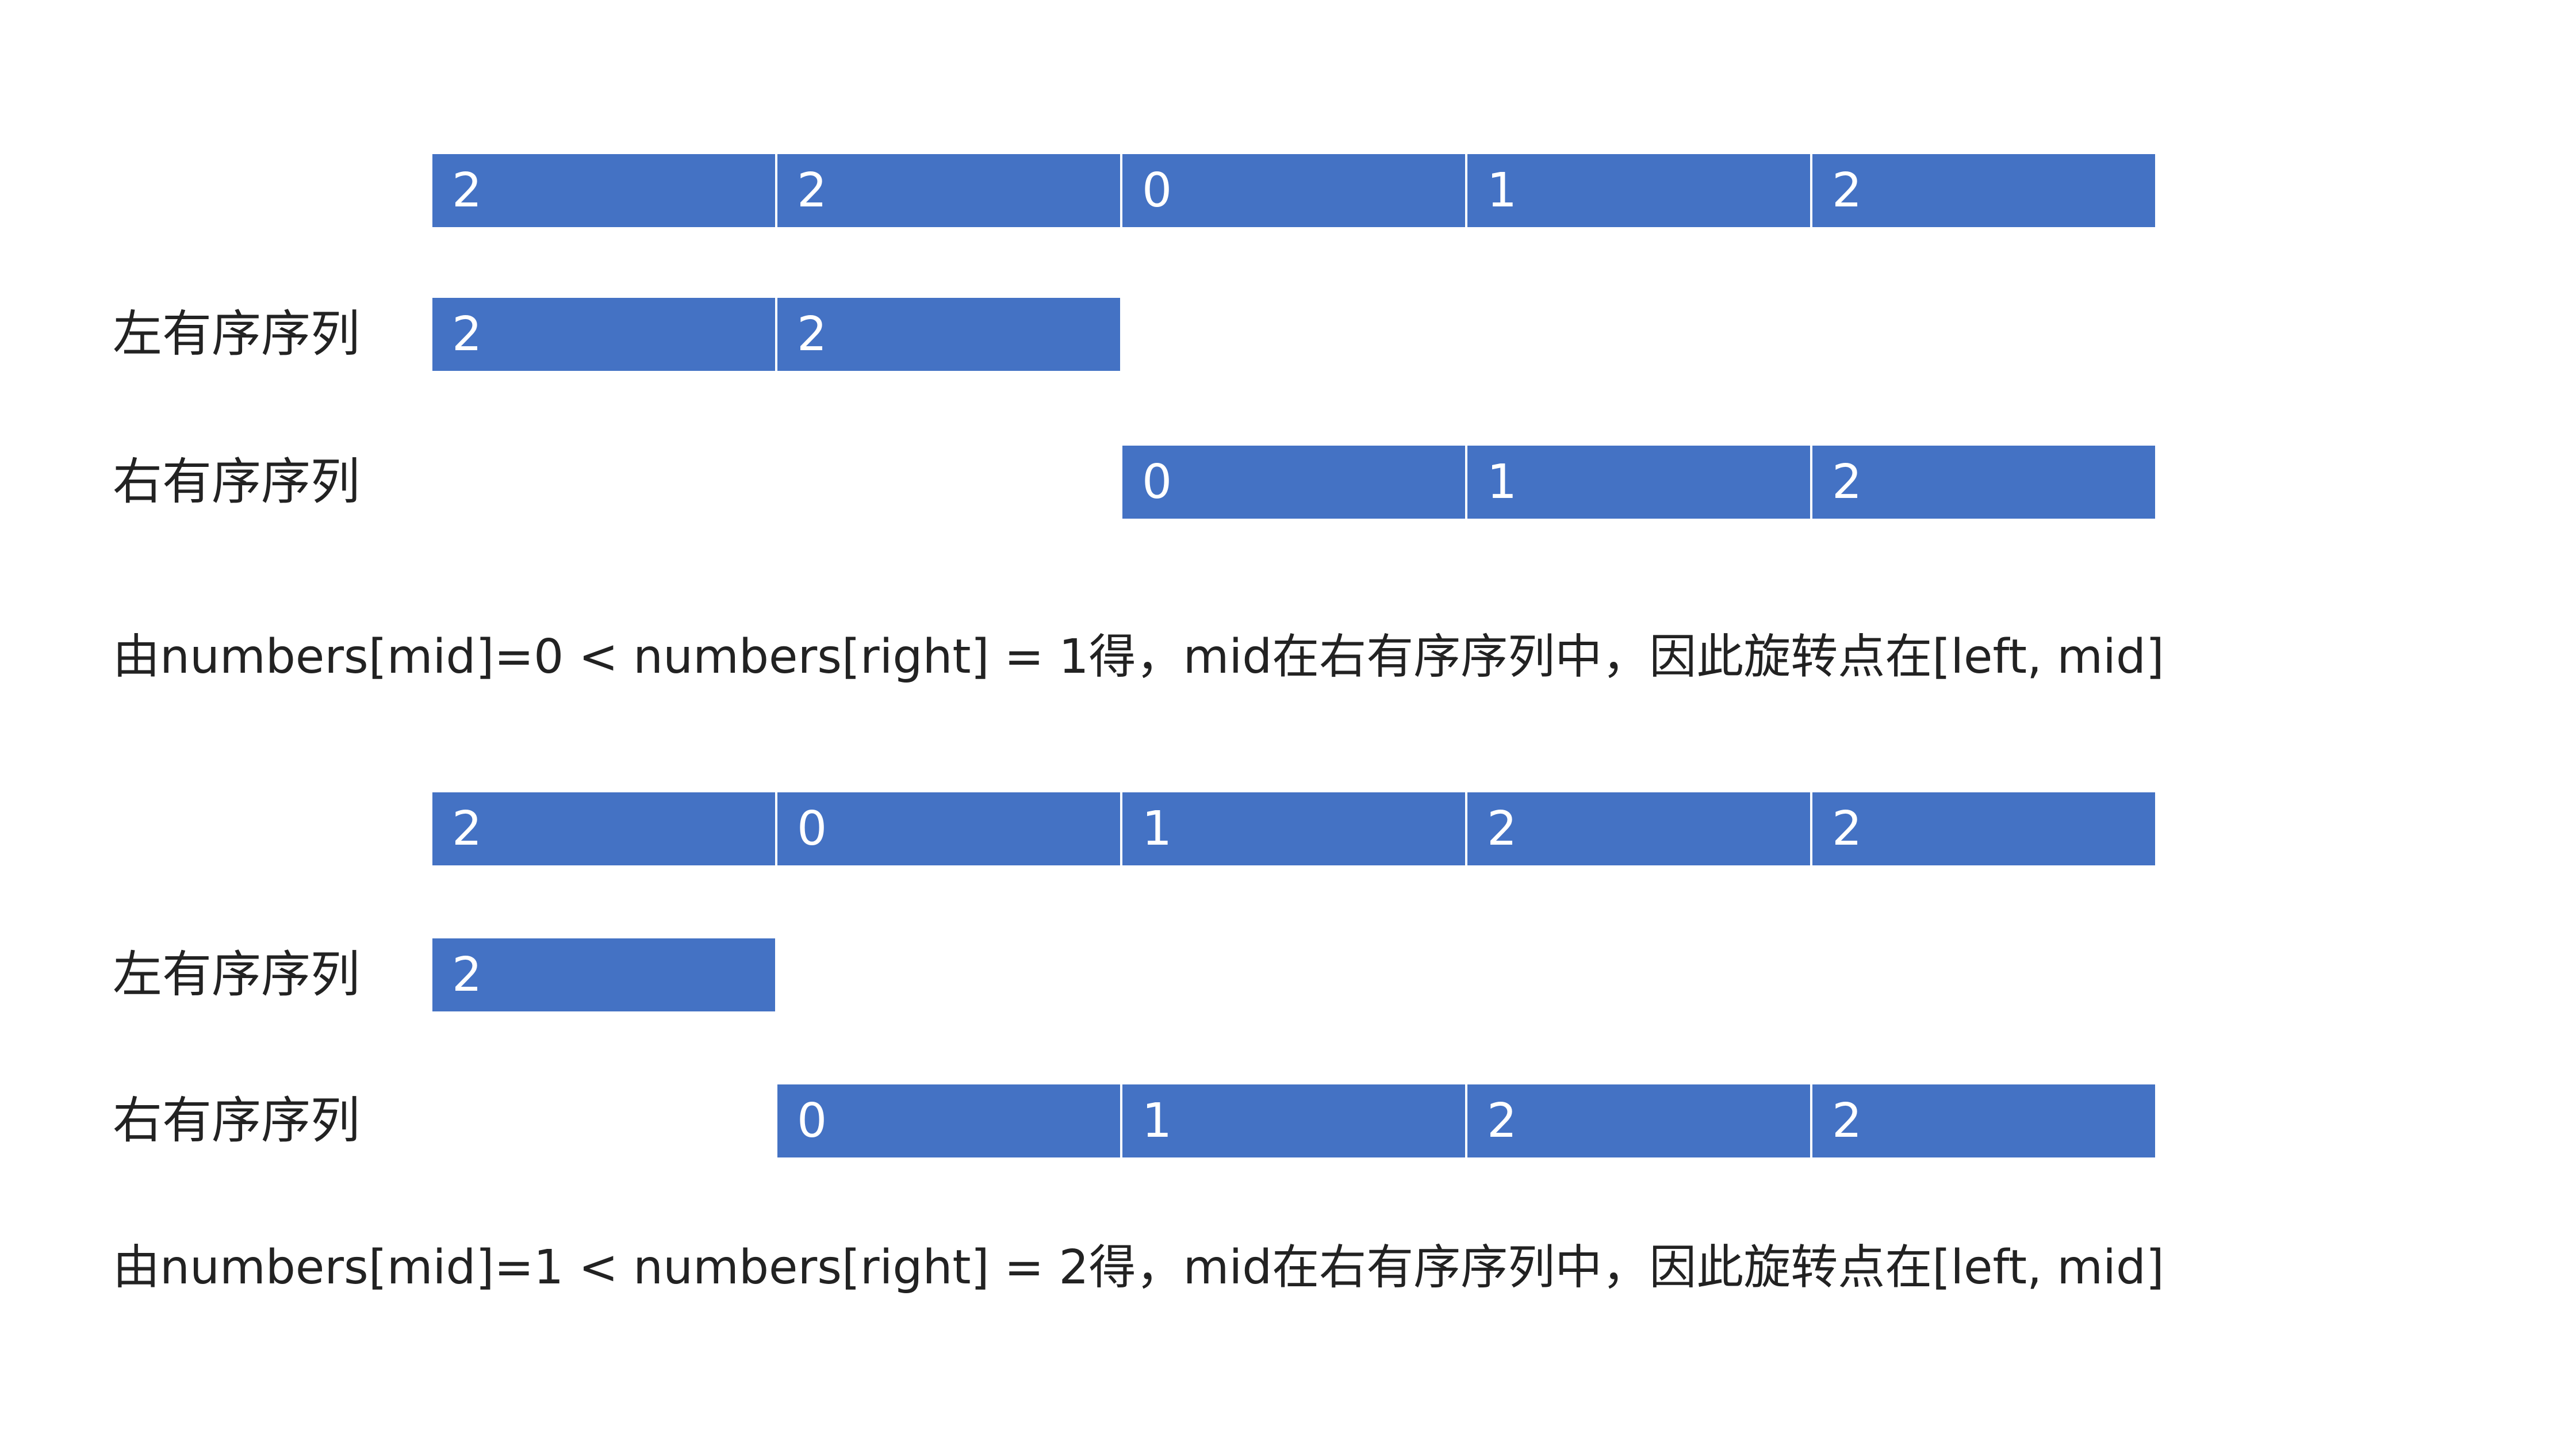 Image resolution: width=2576 pixels, height=1449 pixels. I want to click on example2-left-sorted-row: 左有序序列 2, so click(1288, 974).